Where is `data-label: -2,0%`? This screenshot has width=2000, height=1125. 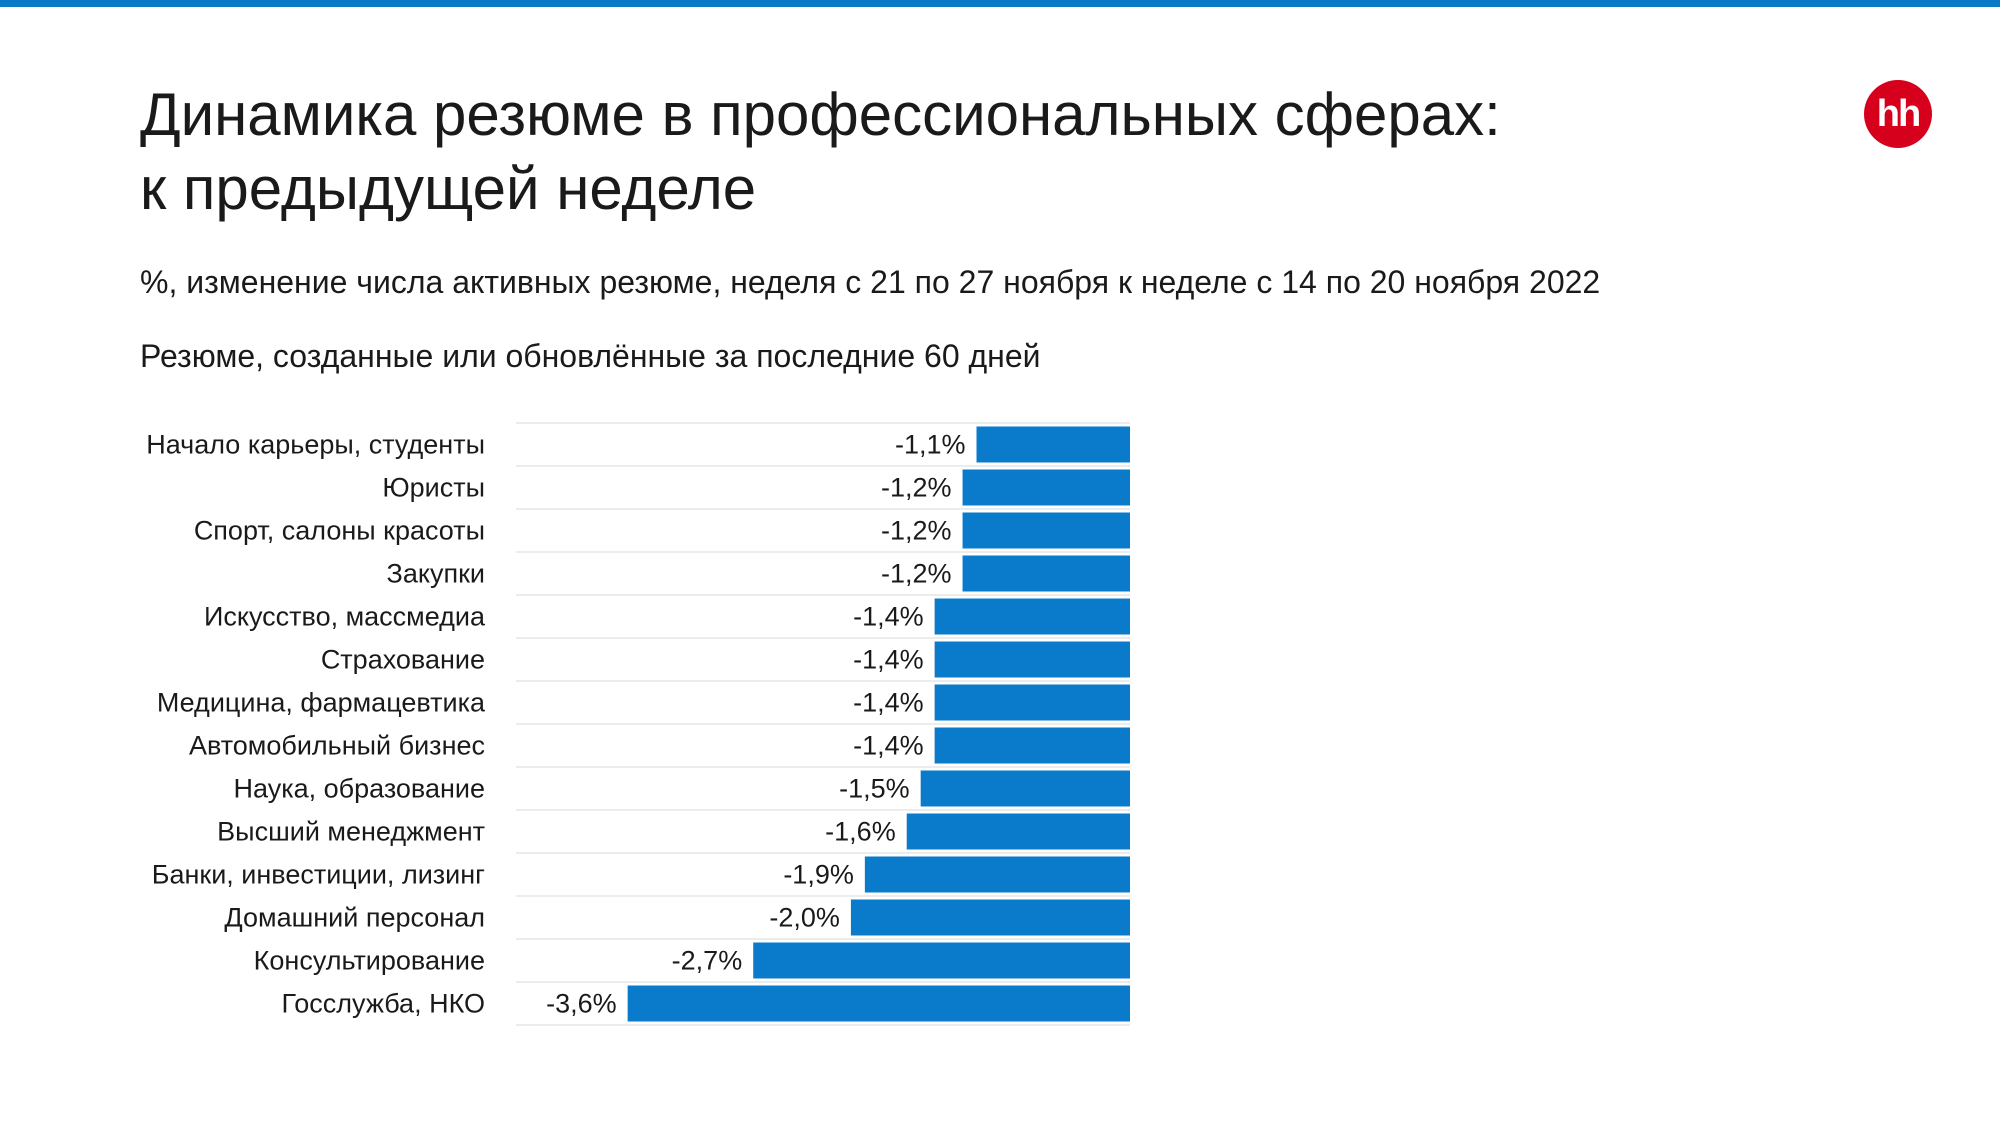
data-label: -2,0% is located at coordinates (804, 918).